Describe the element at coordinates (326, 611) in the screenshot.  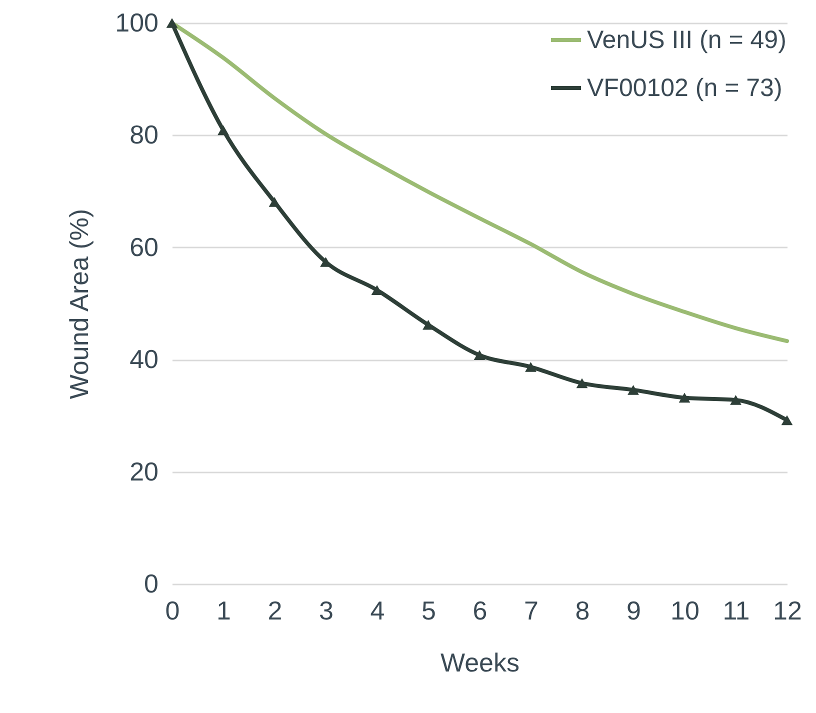
I see `x-tick-label: 3` at that location.